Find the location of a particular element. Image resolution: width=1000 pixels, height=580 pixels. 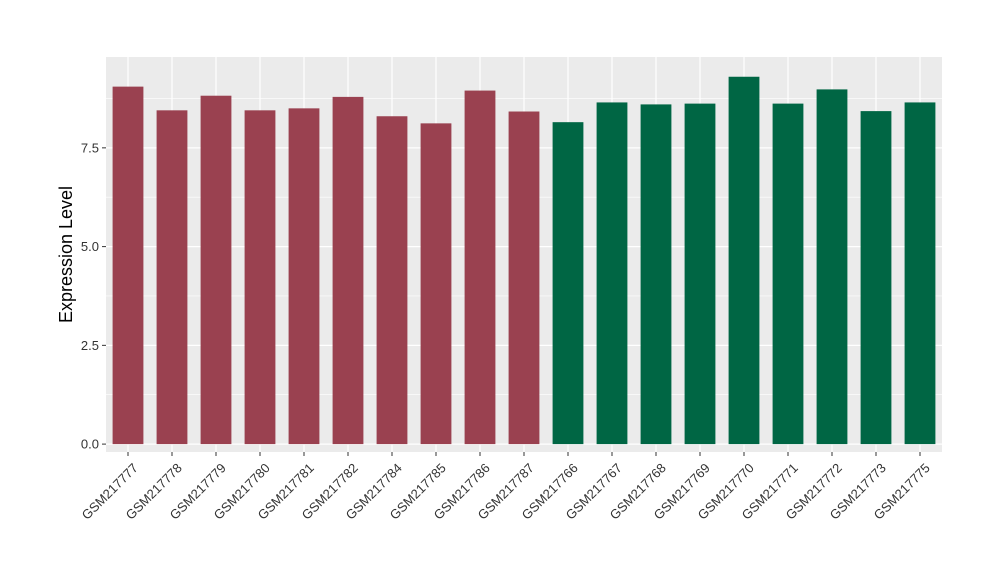

y-tick-label: 5.0 is located at coordinates (90, 246).